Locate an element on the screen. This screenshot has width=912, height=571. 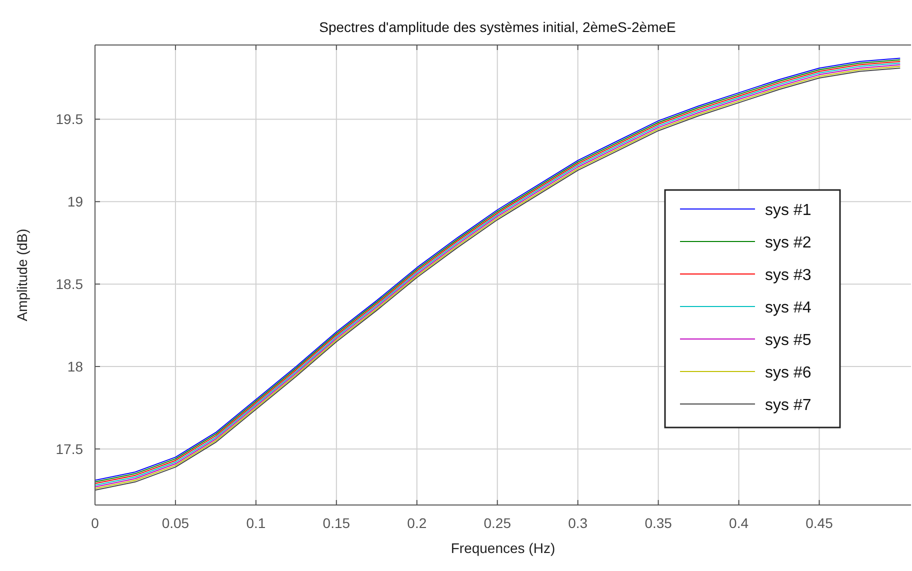
x-tick-label: 0.45 is located at coordinates (820, 523).